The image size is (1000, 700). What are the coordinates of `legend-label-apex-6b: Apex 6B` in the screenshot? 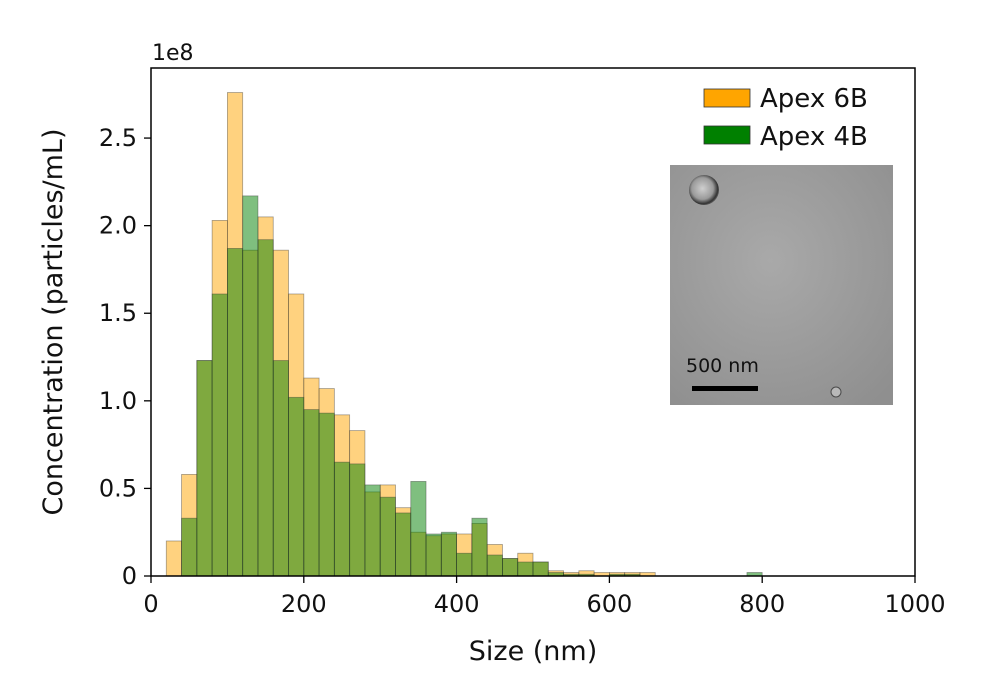 It's located at (814, 99).